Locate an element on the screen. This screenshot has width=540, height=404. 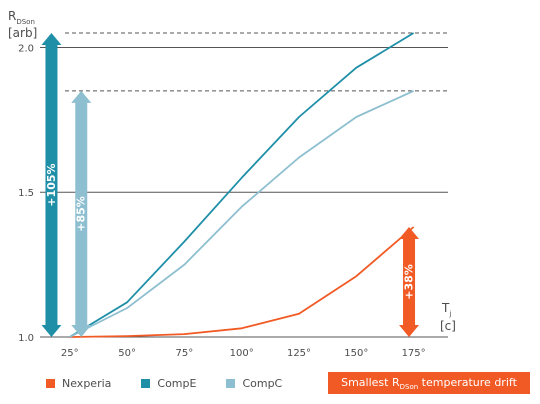
banner-text-before: Smallest R is located at coordinates (370, 382).